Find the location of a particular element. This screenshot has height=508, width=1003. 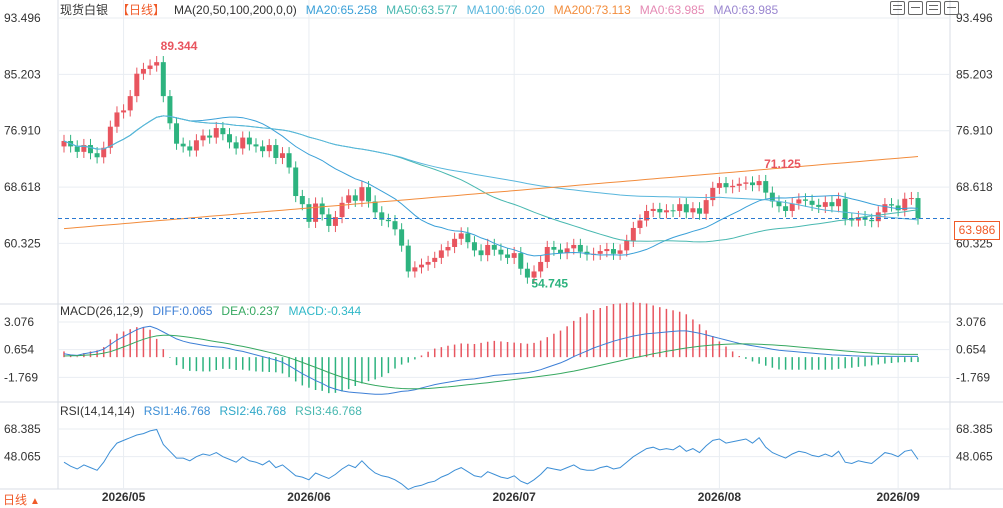

x-tick-label: 2026/08 is located at coordinates (720, 497).